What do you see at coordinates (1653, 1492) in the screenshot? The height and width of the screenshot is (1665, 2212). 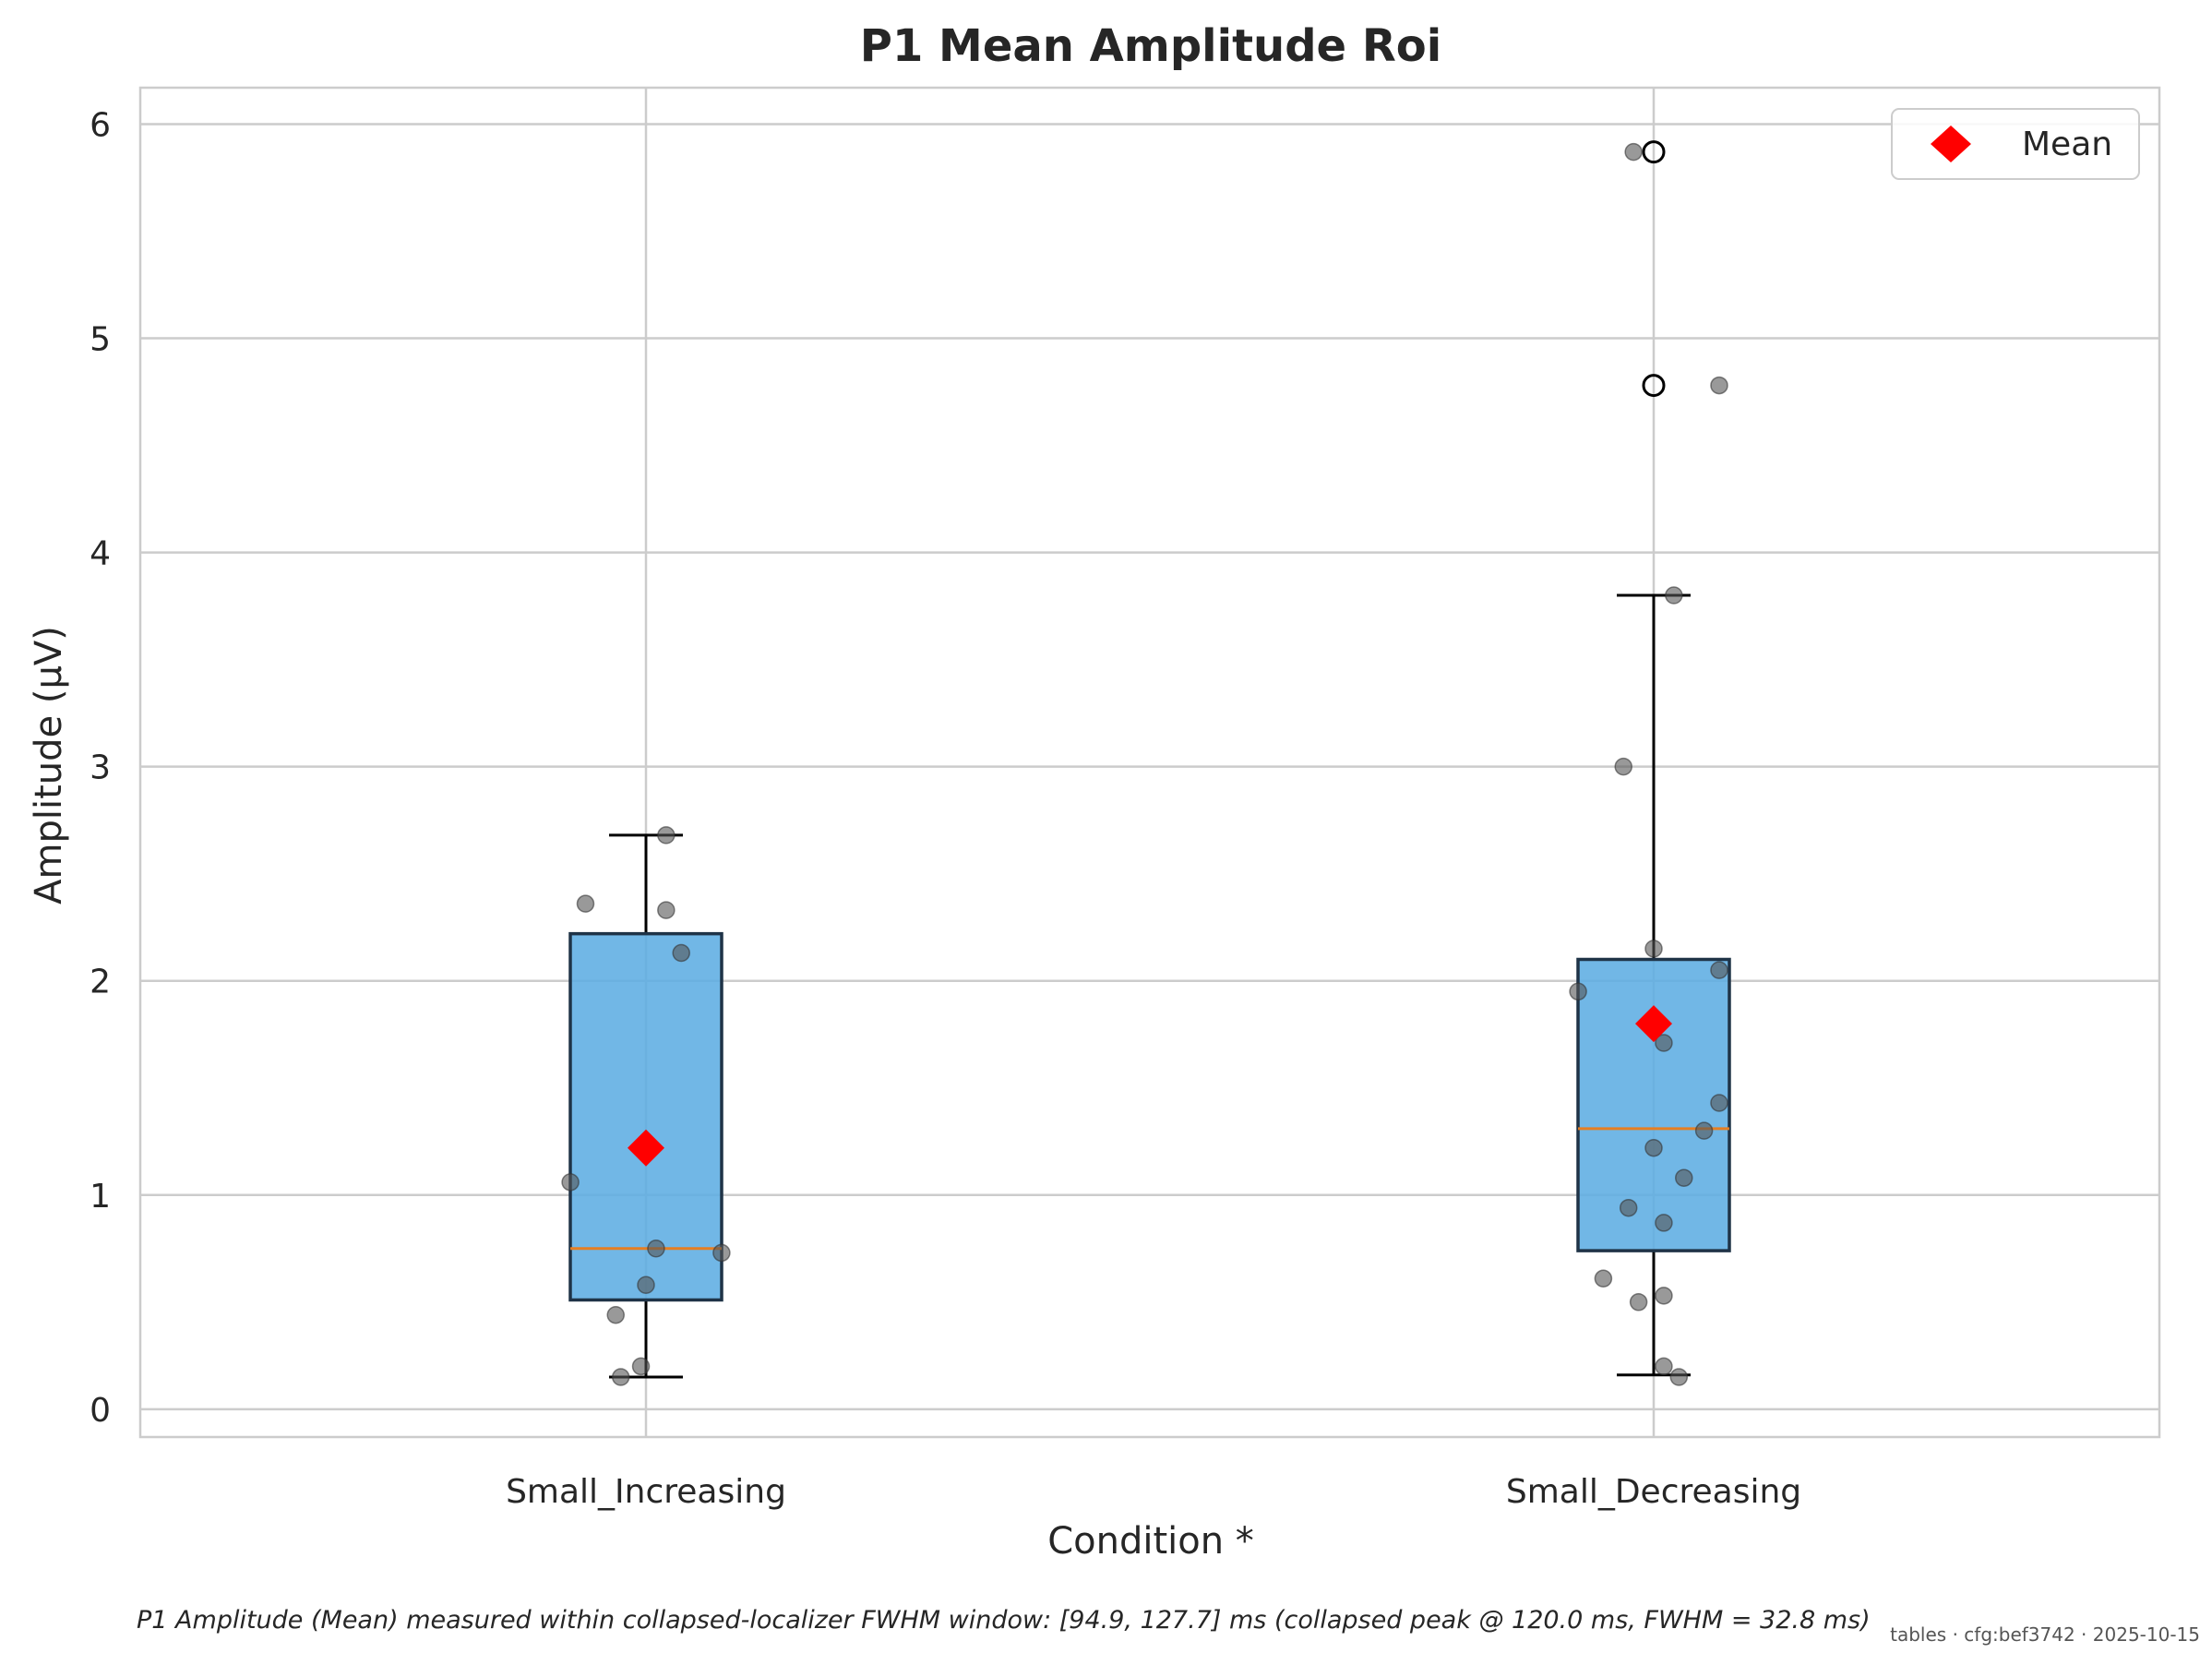 I see `x-tick-label: Small_Decreasing` at bounding box center [1653, 1492].